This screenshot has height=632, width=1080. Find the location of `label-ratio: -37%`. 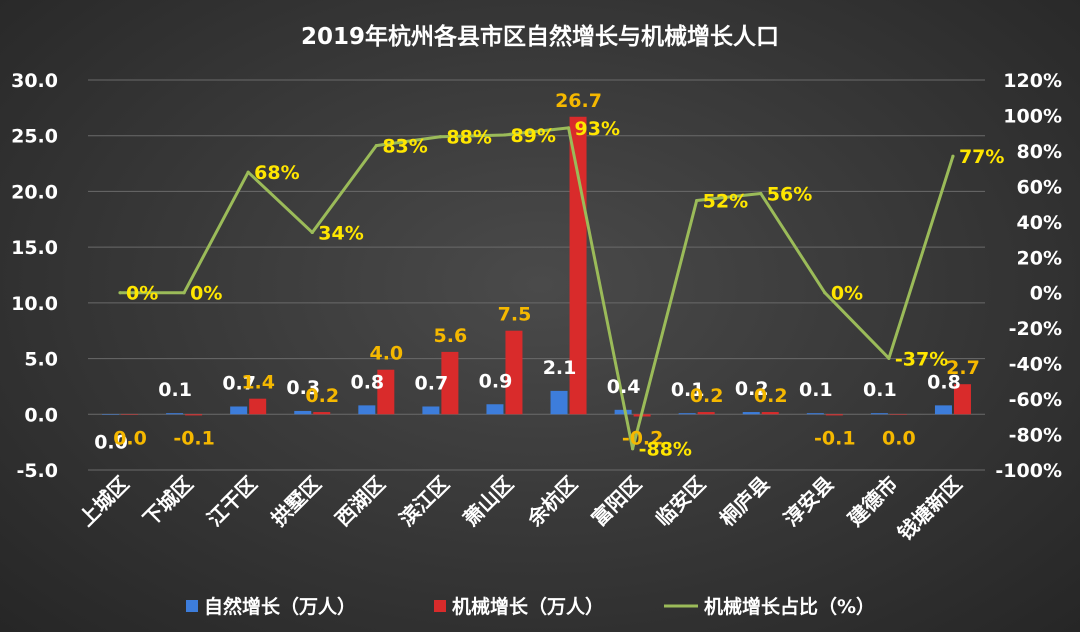

label-ratio: -37% is located at coordinates (921, 359).